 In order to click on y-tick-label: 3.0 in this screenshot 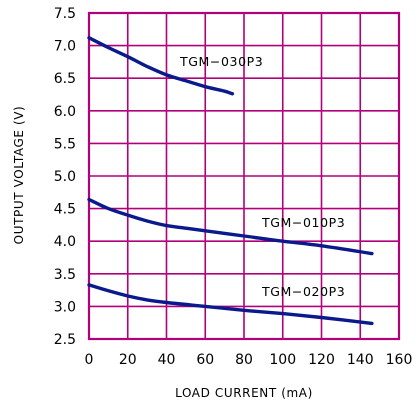, I will do `click(65, 307)`.